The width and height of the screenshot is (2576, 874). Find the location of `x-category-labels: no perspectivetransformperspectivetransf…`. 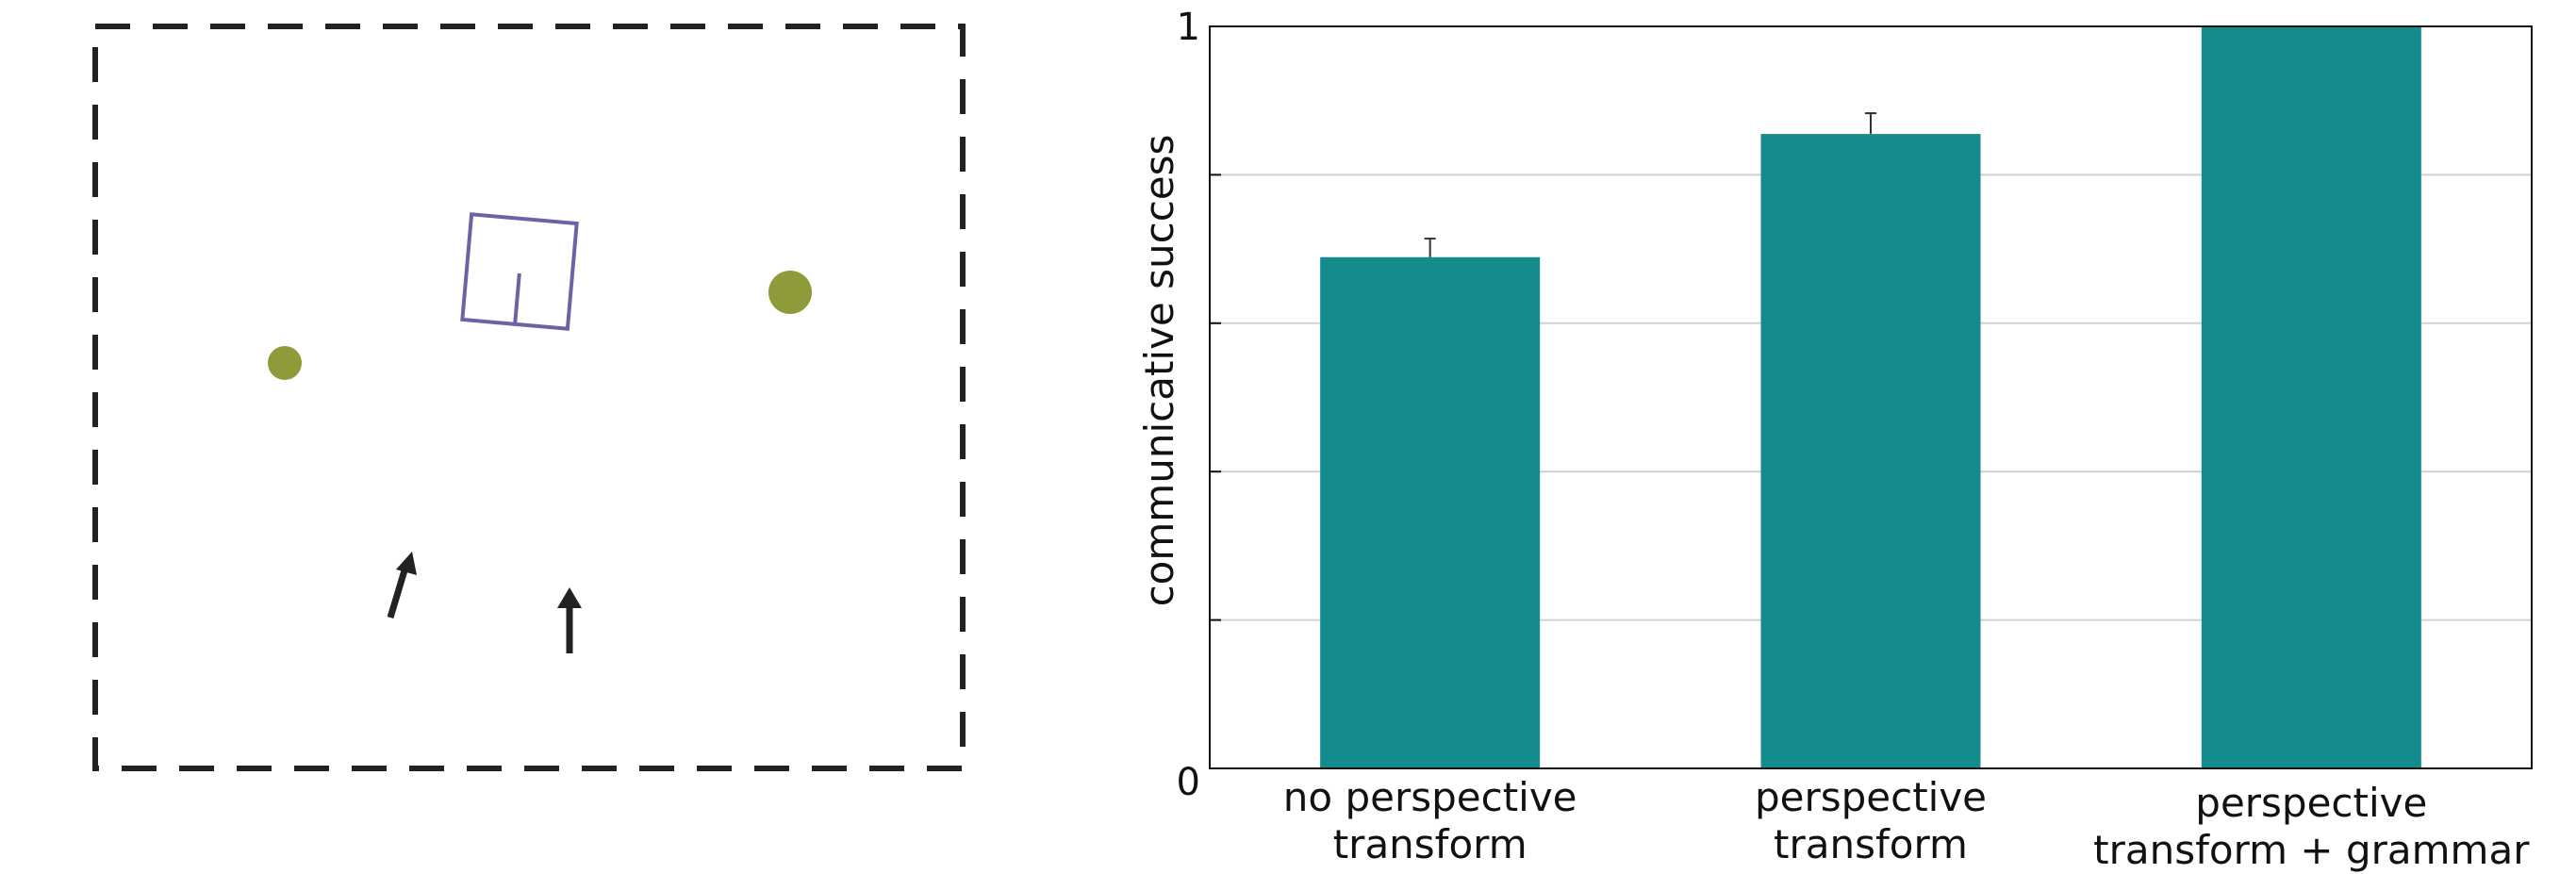

x-category-labels: no perspectivetransformperspectivetransf… is located at coordinates (1906, 824).